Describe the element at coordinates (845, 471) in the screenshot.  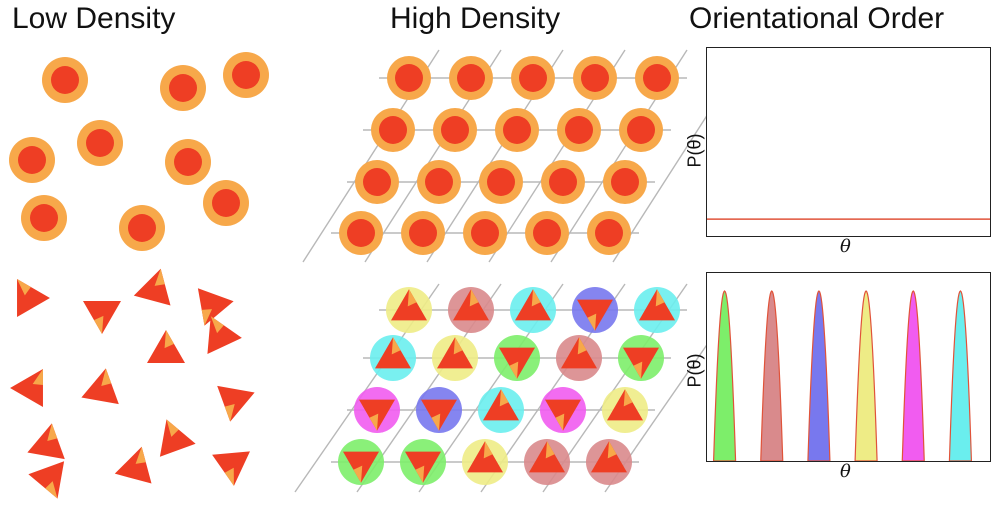
I see `bottom-plot-x-label: θ` at that location.